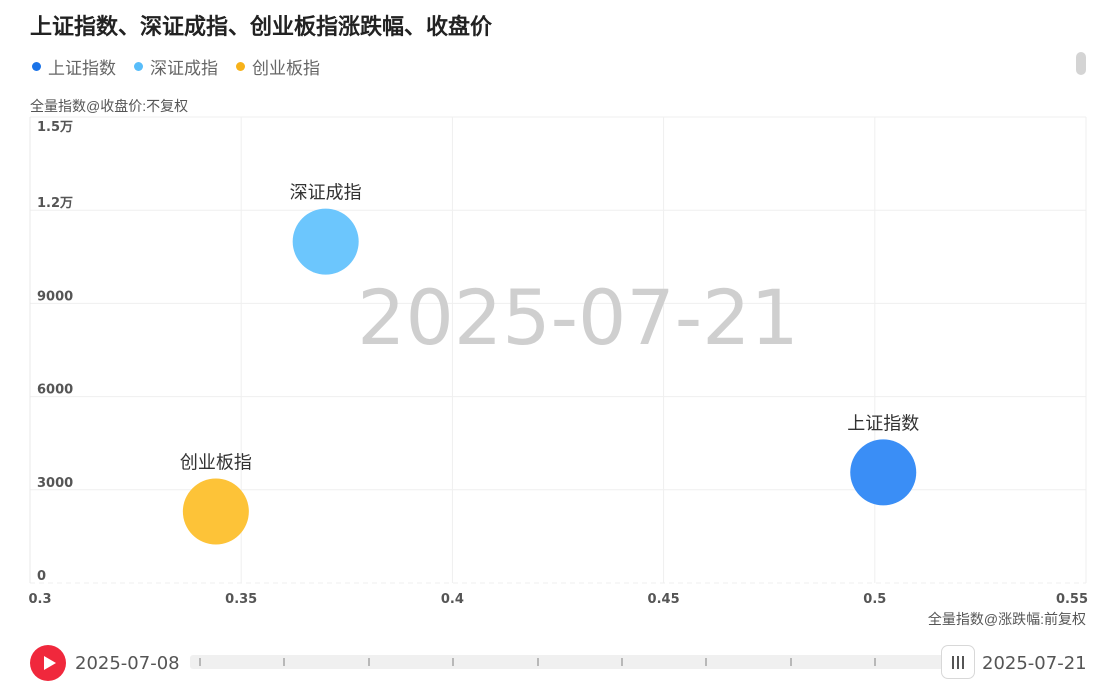  Describe the element at coordinates (55, 483) in the screenshot. I see `y-tick-label: 3000` at that location.